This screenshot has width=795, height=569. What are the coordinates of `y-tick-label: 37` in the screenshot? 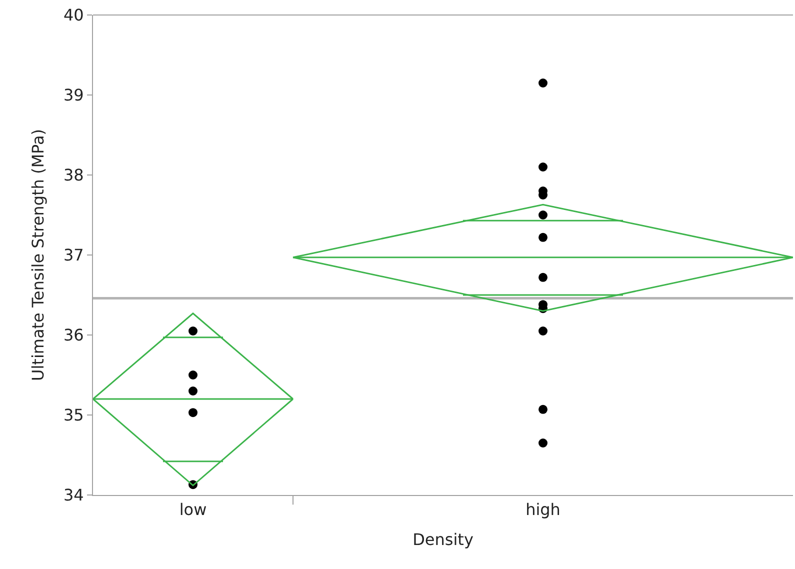 It's located at (73, 255).